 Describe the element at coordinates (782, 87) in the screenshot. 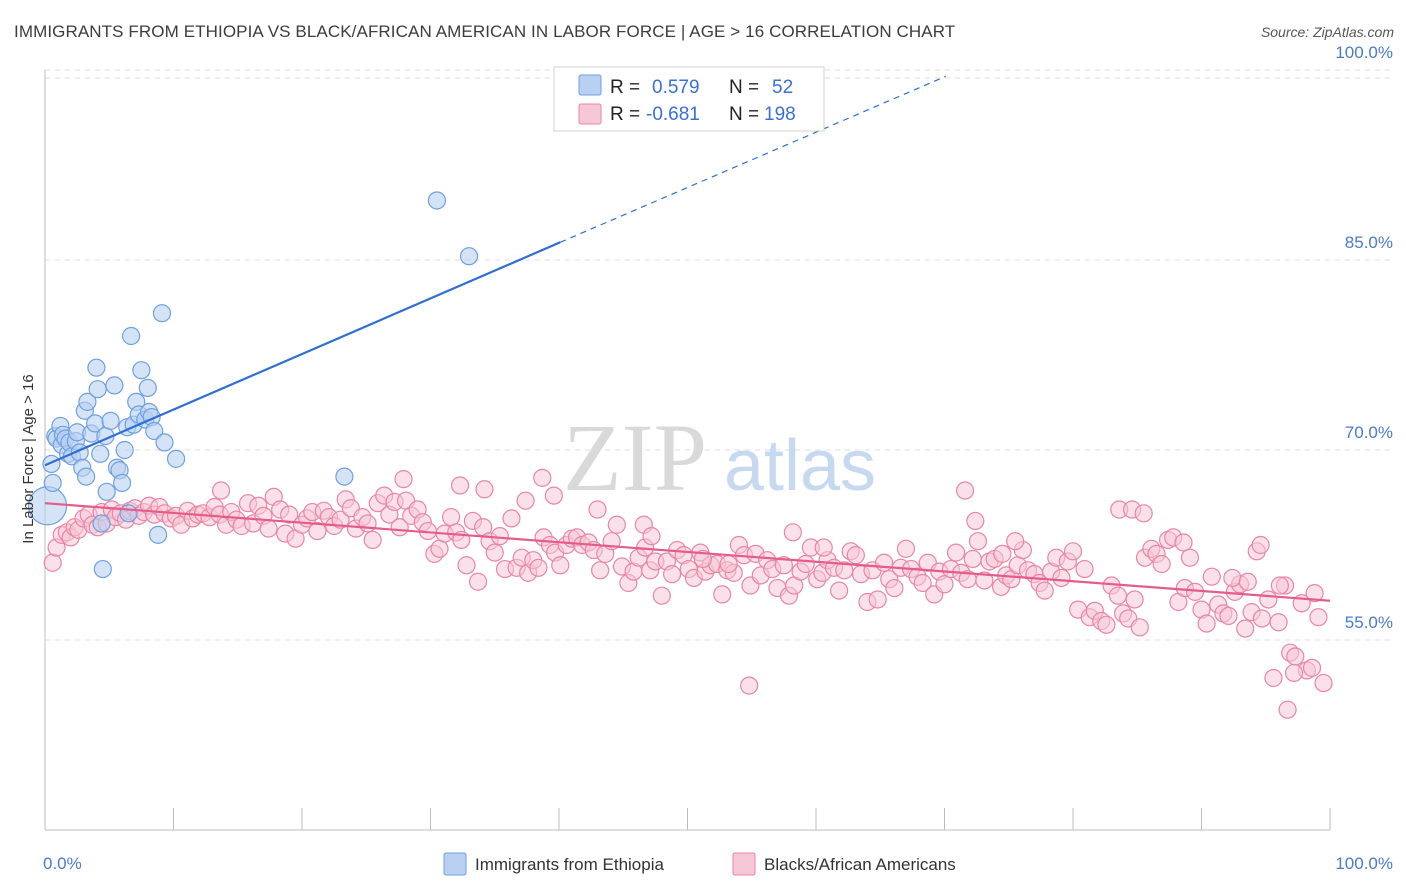

I see `legend-n-value-1: 52` at that location.